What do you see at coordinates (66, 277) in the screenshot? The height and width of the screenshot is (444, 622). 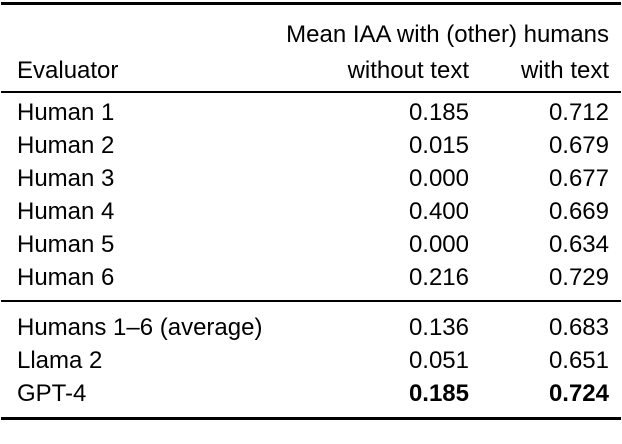 I see `evaluator-cell: Human 6` at bounding box center [66, 277].